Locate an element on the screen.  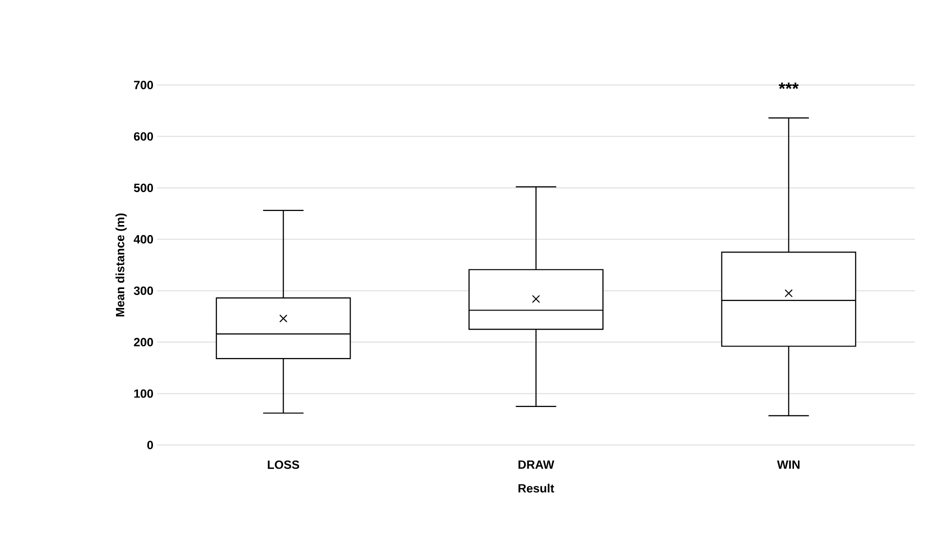
x-tick-label: DRAW is located at coordinates (536, 464).